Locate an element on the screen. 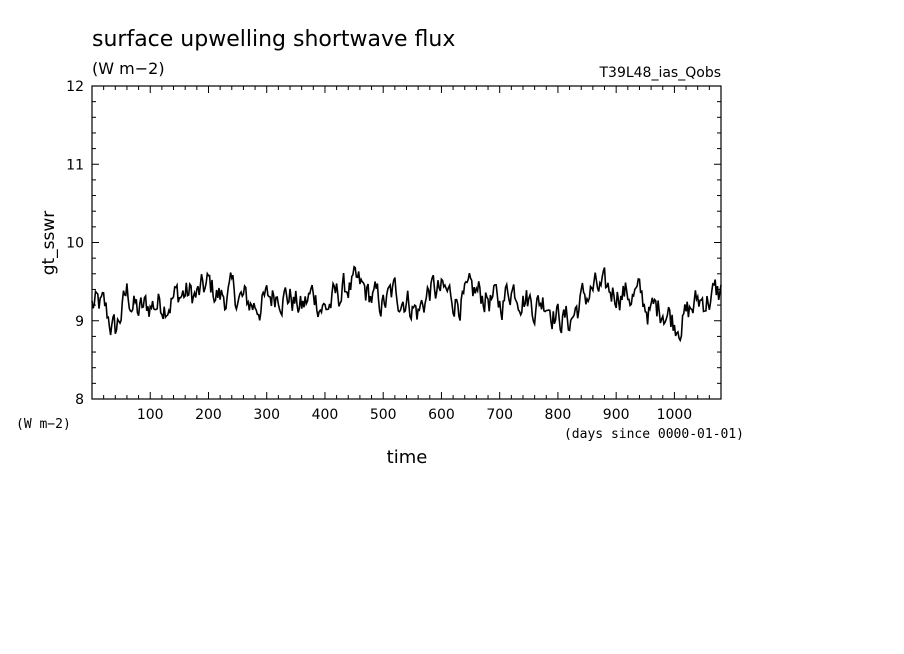 The height and width of the screenshot is (654, 904). x-tick-label: 100 is located at coordinates (150, 415).